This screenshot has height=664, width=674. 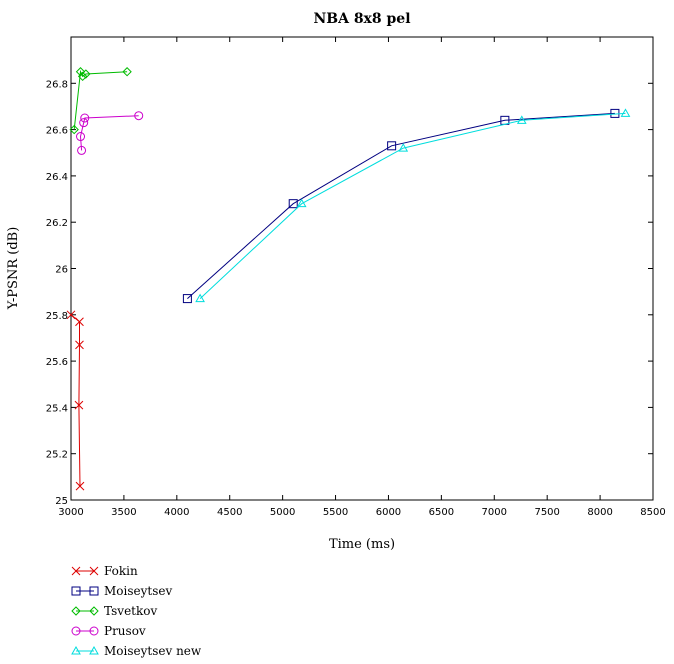 I want to click on x-tick-label: 8000, so click(x=599, y=512).